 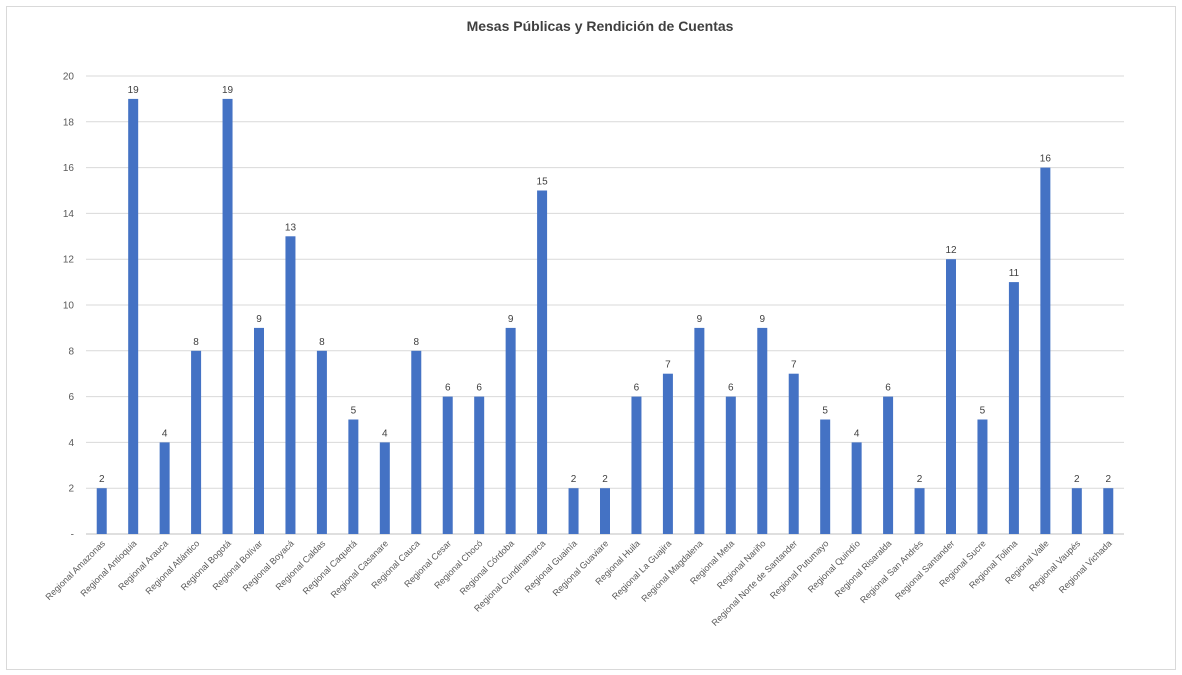 I want to click on x-tick-label: Regional Casanare, so click(x=360, y=569).